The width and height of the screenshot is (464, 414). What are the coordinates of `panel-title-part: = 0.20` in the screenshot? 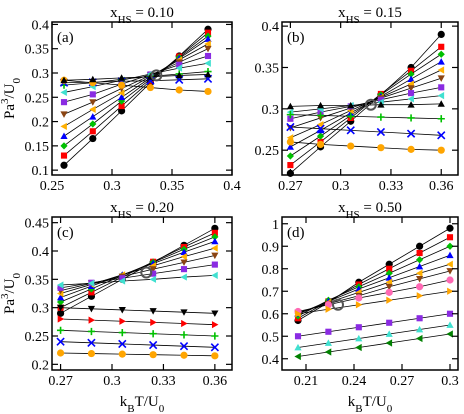 It's located at (153, 208).